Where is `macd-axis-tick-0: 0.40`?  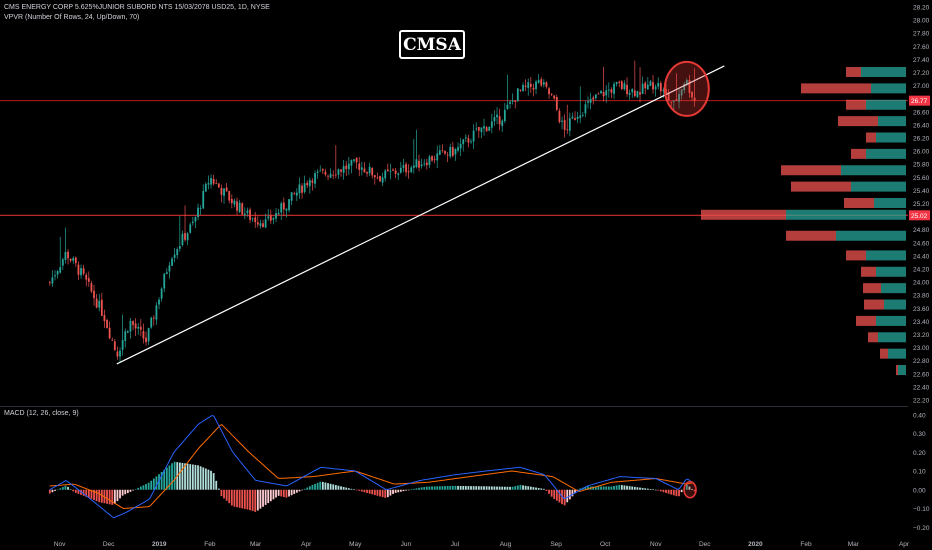
macd-axis-tick-0: 0.40 is located at coordinates (919, 415).